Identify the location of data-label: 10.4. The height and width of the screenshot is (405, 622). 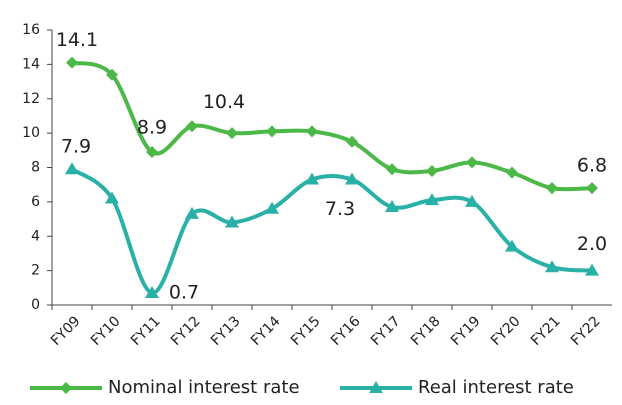
(224, 102).